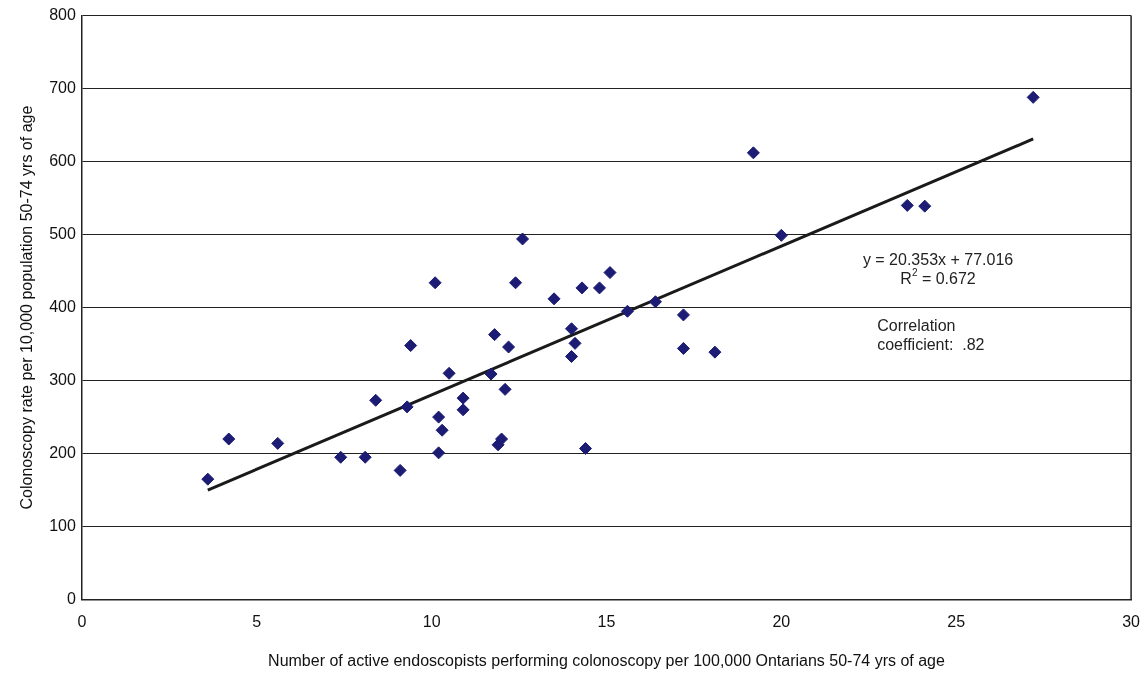  What do you see at coordinates (62, 526) in the screenshot?
I see `y-tick-label: 100` at bounding box center [62, 526].